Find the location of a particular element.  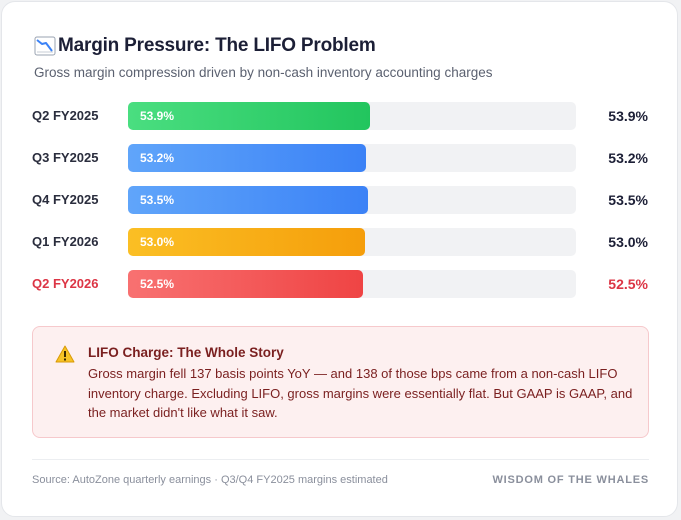

bar-track: 53.2% is located at coordinates (352, 158).